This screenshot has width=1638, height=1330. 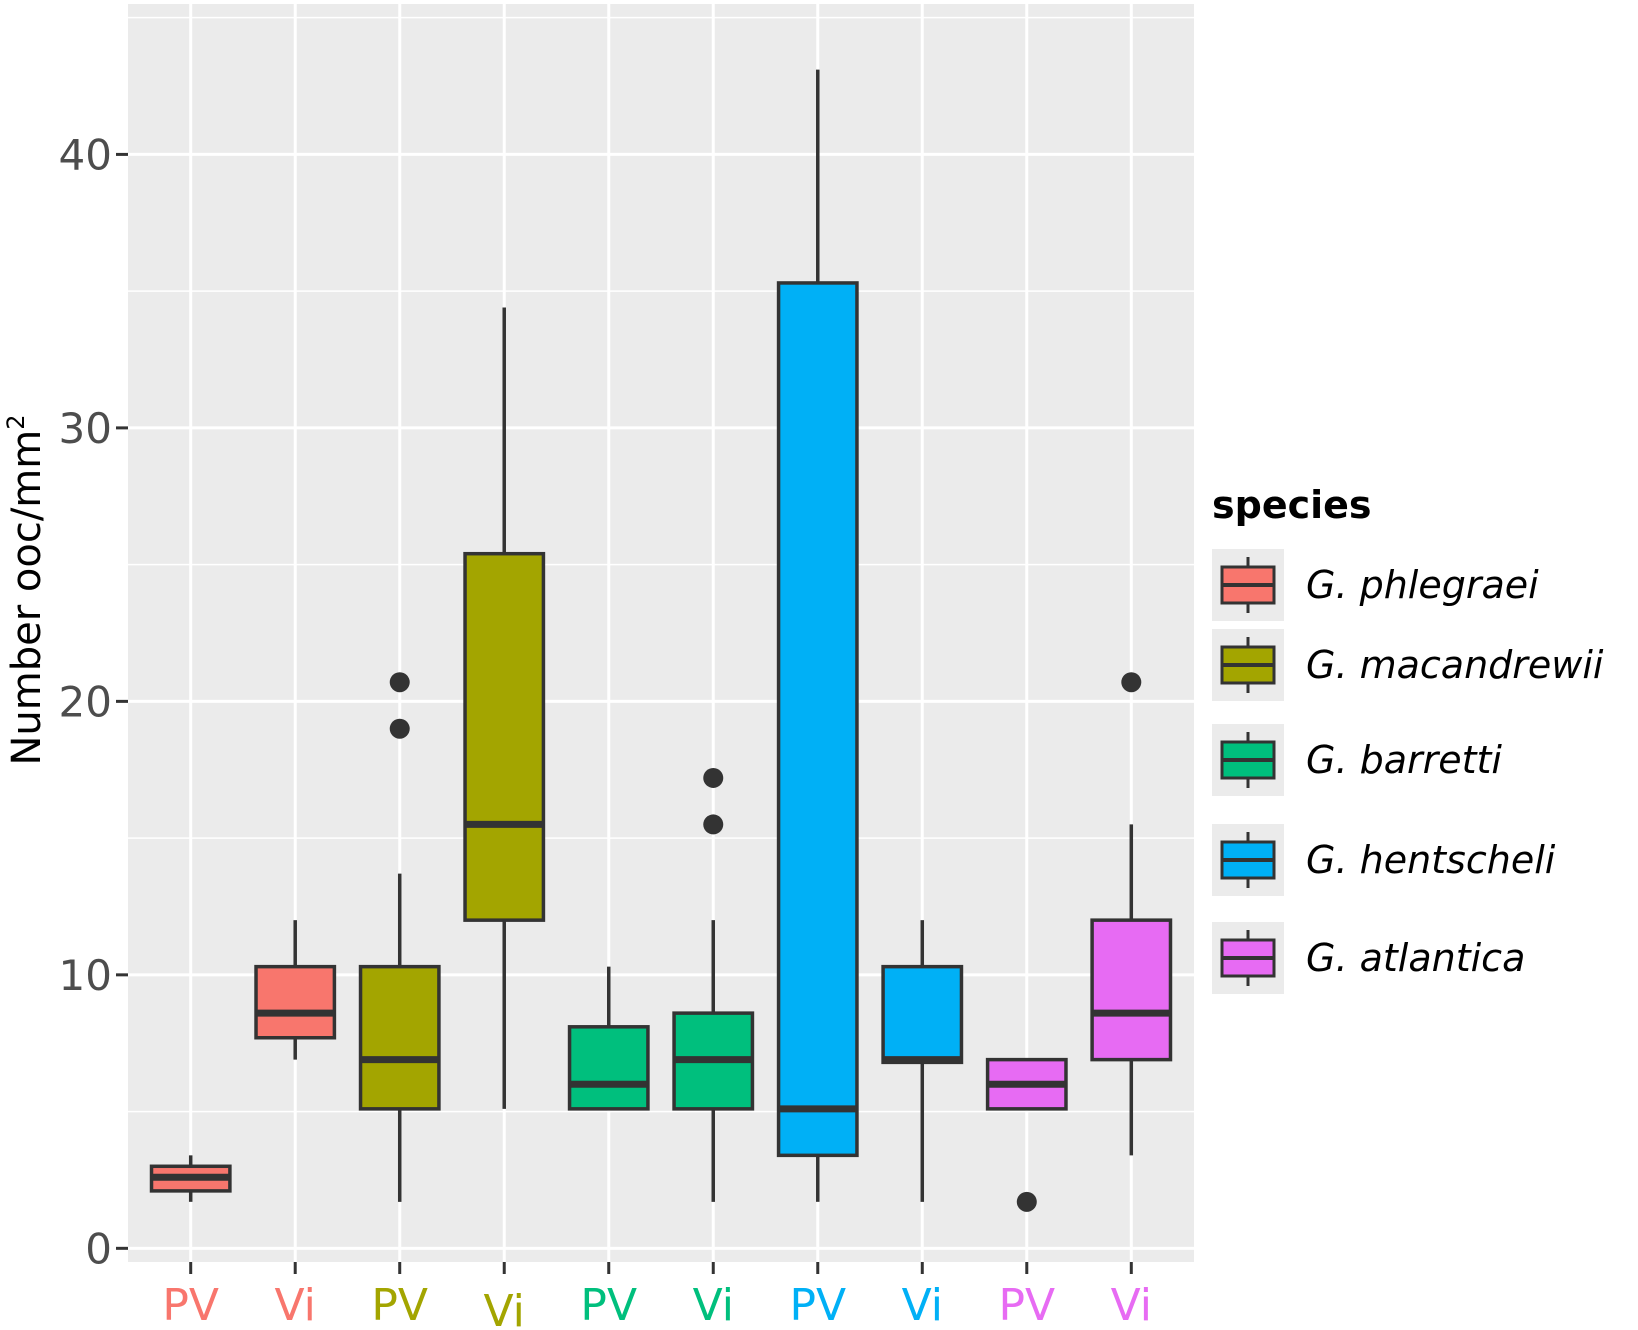 I want to click on y-tick-label: 0, so click(x=98, y=1248).